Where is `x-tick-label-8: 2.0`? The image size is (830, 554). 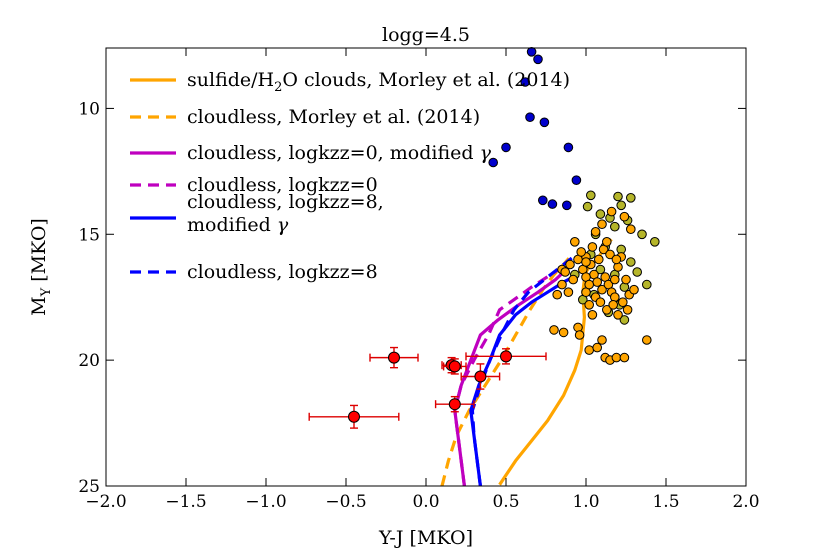
x-tick-label-8: 2.0 is located at coordinates (745, 502).